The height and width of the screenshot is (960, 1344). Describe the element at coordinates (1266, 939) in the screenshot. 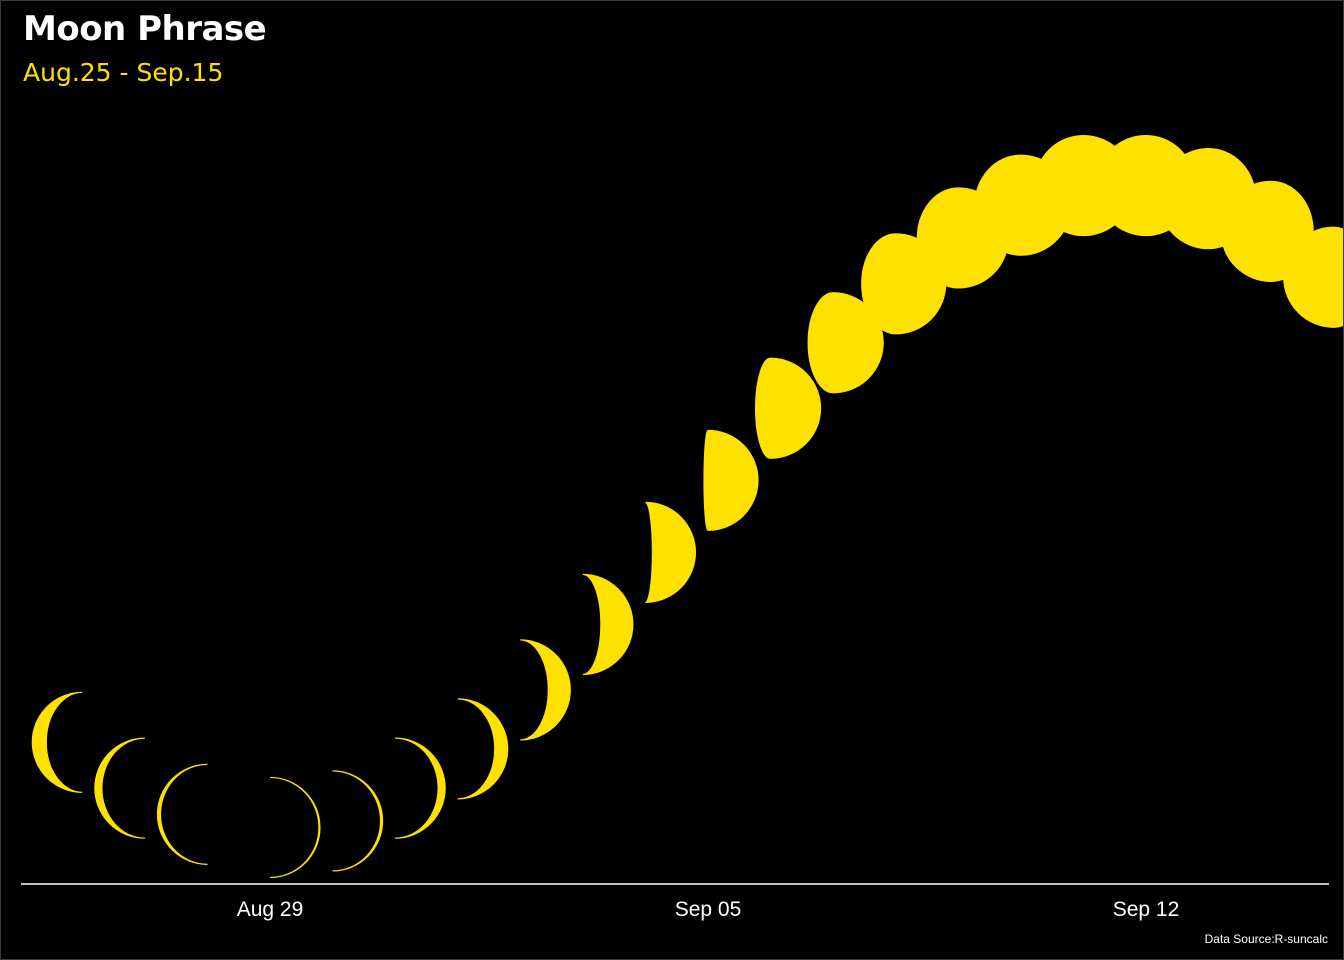

I see `data-source-caption: Data Source:R-suncalc` at that location.